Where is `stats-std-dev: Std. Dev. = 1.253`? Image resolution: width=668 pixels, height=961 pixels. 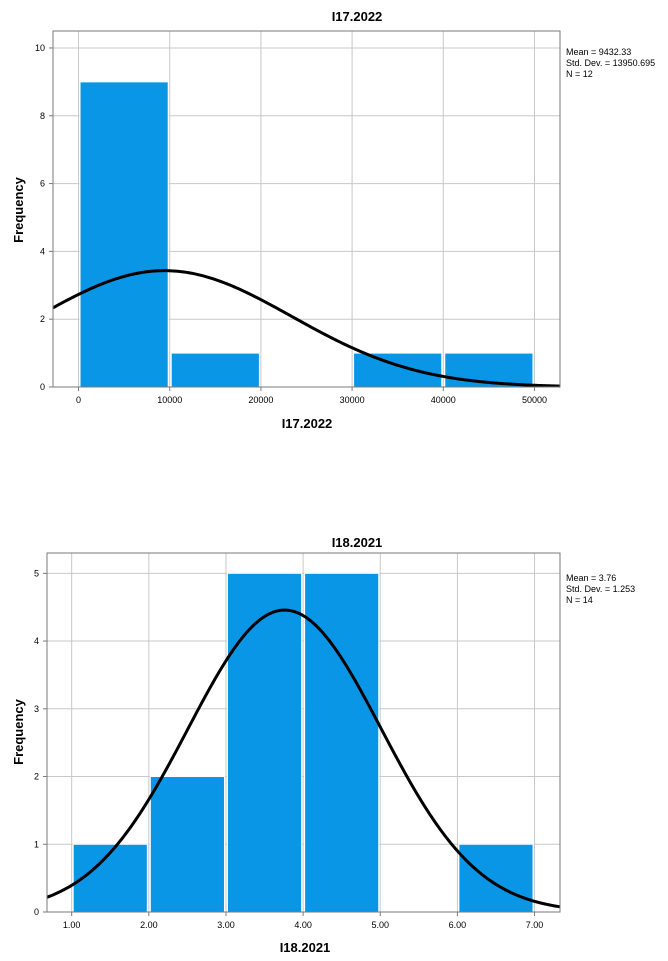
stats-std-dev: Std. Dev. = 1.253 is located at coordinates (600, 589).